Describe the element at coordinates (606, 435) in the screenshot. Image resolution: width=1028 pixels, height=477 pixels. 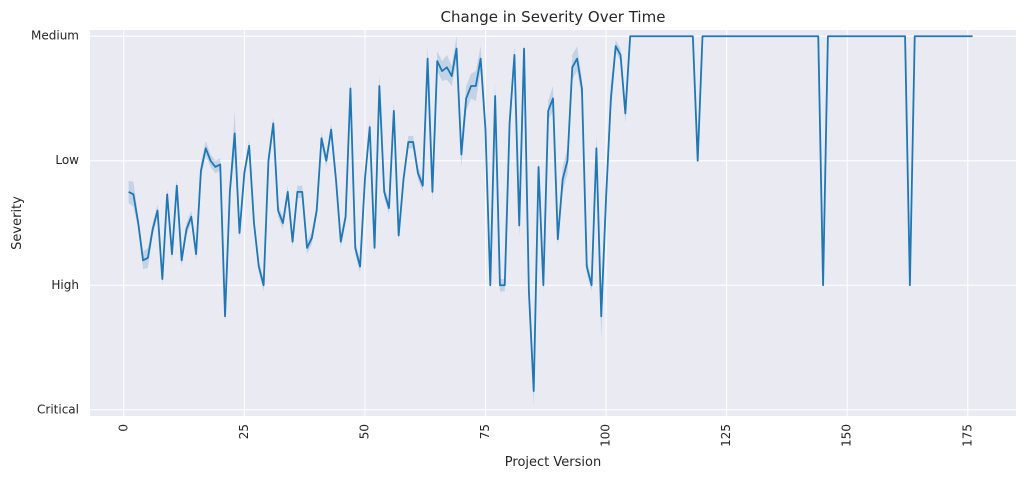
I see `x-tick-label: 100` at that location.